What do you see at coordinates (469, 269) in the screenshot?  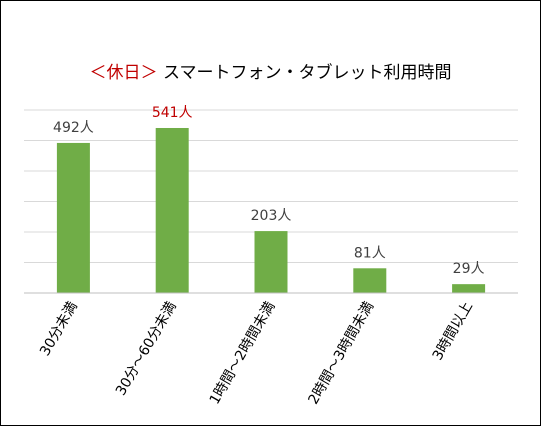 I see `data-label: 29人` at bounding box center [469, 269].